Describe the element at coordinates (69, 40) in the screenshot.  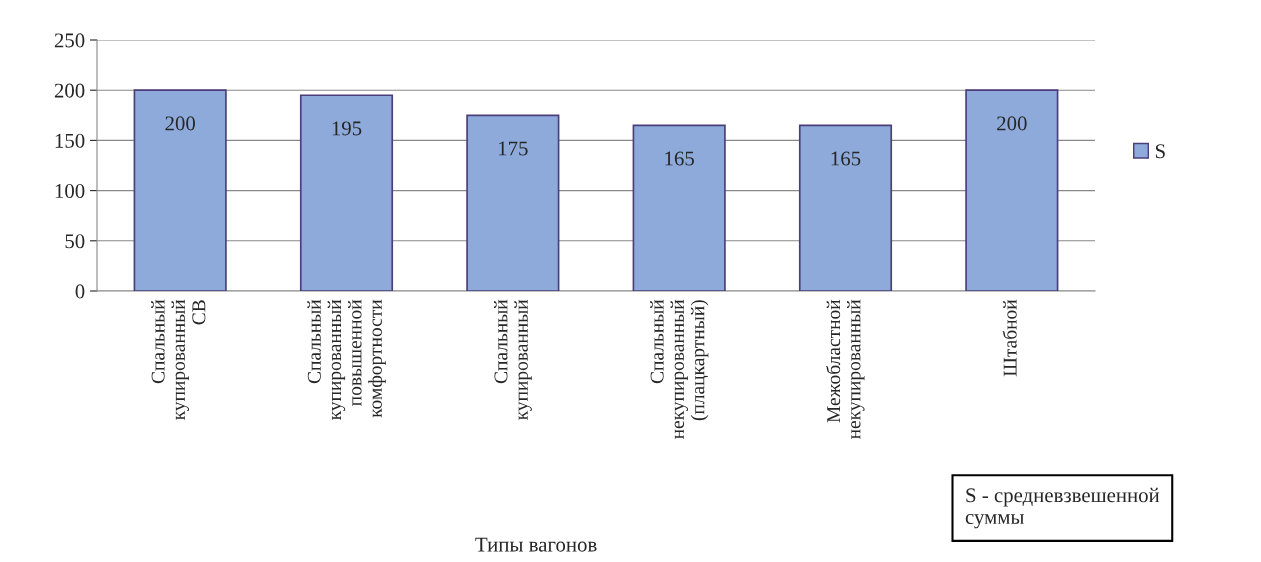
I see `y-tick-label: 250` at that location.